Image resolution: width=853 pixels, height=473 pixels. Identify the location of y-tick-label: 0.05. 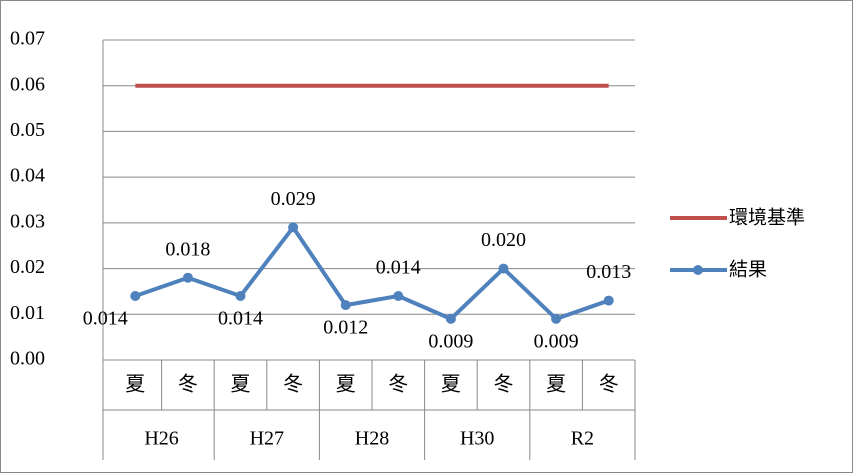
(27, 130).